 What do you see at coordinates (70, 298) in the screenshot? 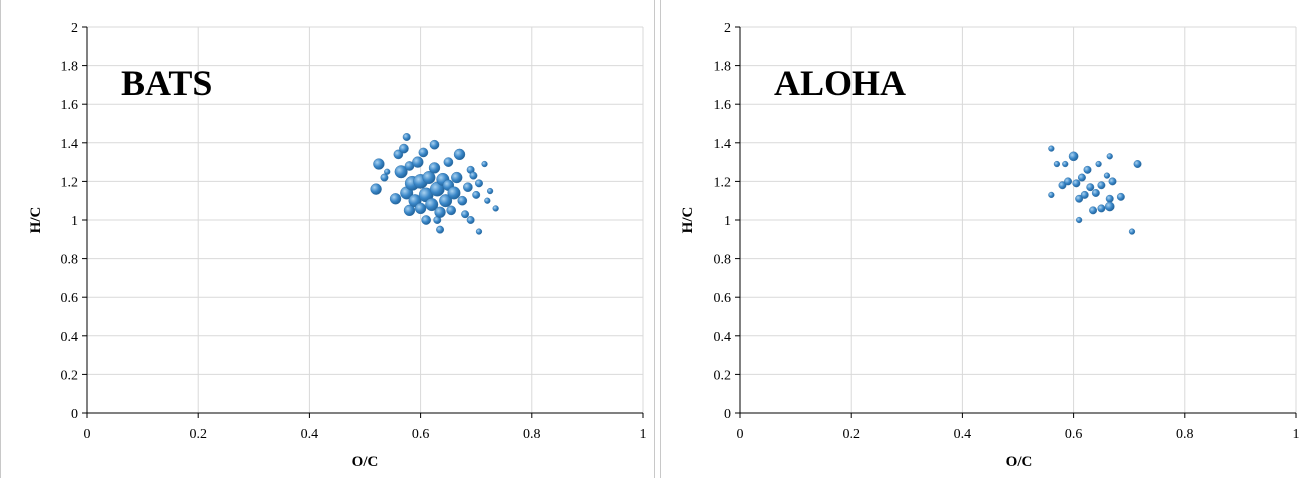
I see `y-tick-label: 0.6` at bounding box center [70, 298].